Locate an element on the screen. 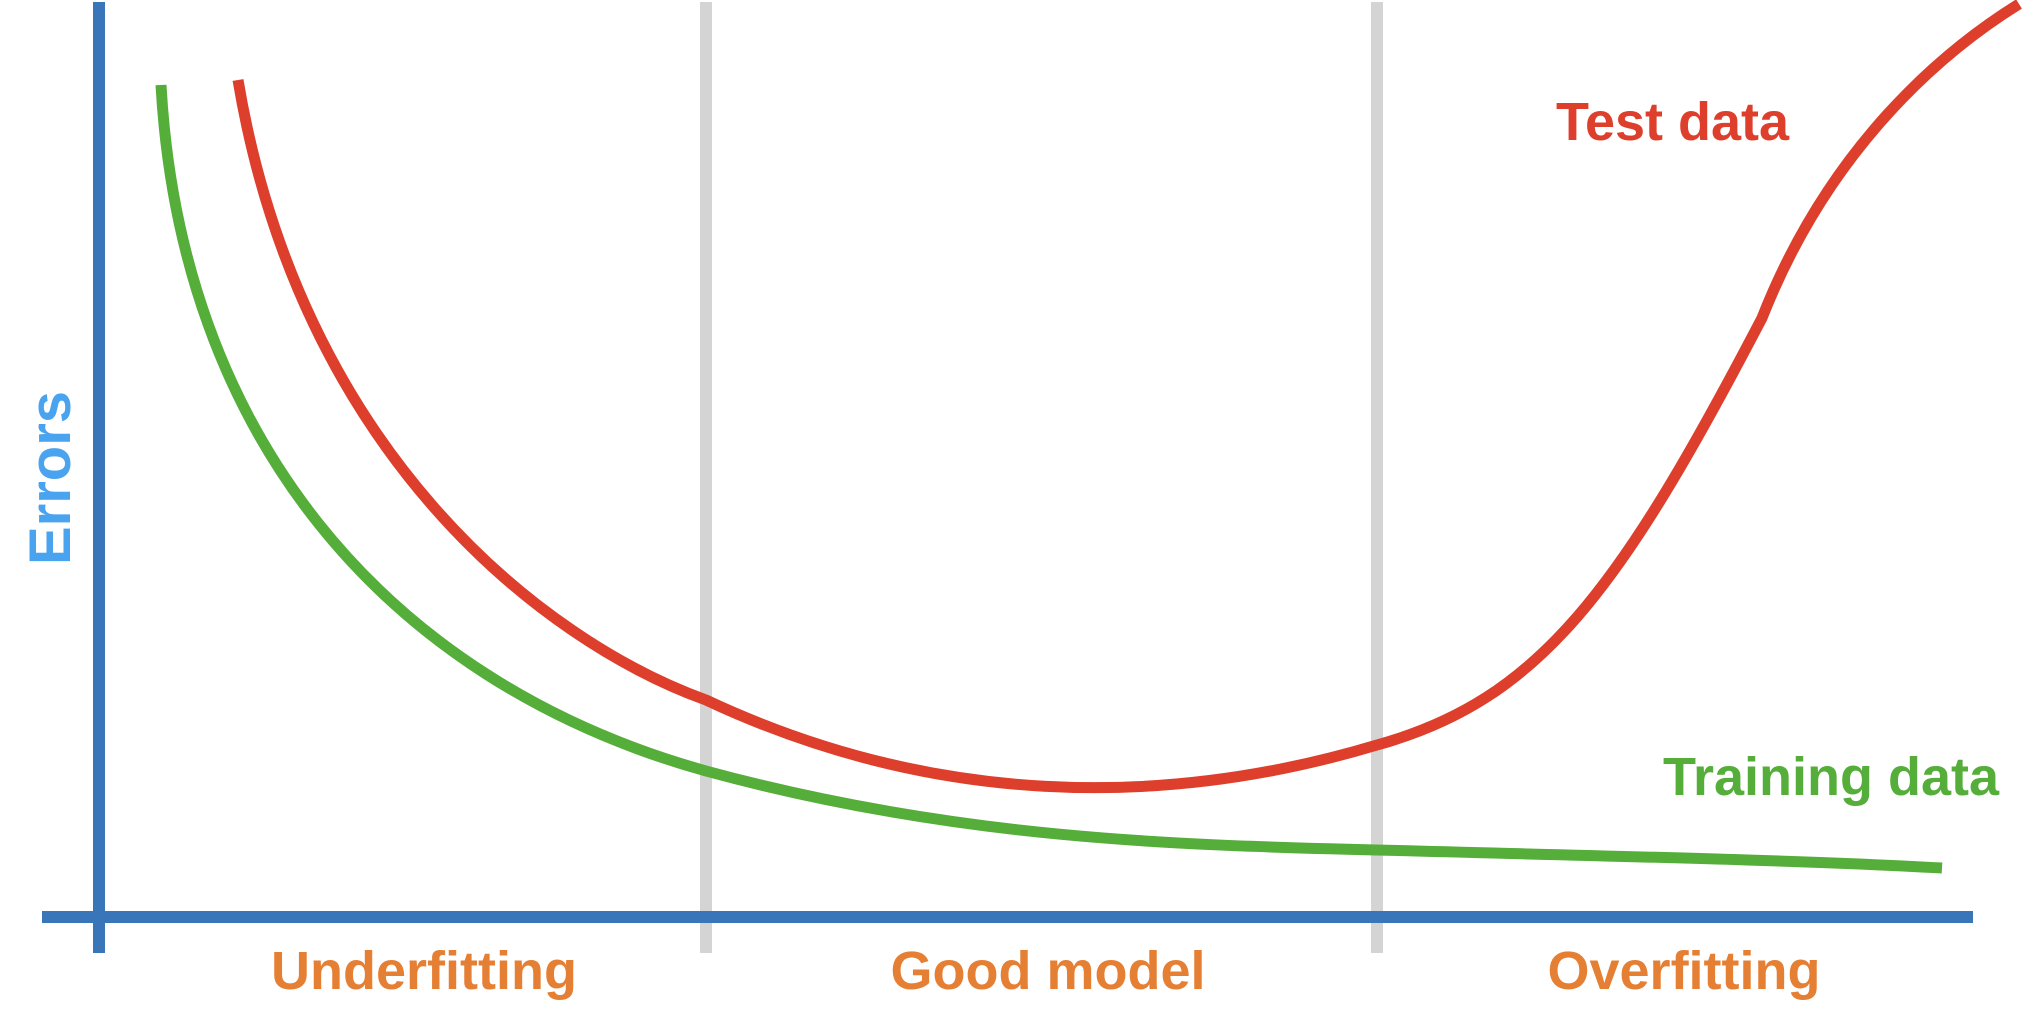 This screenshot has height=1016, width=2044. good-model-label: Good model is located at coordinates (1048, 971).